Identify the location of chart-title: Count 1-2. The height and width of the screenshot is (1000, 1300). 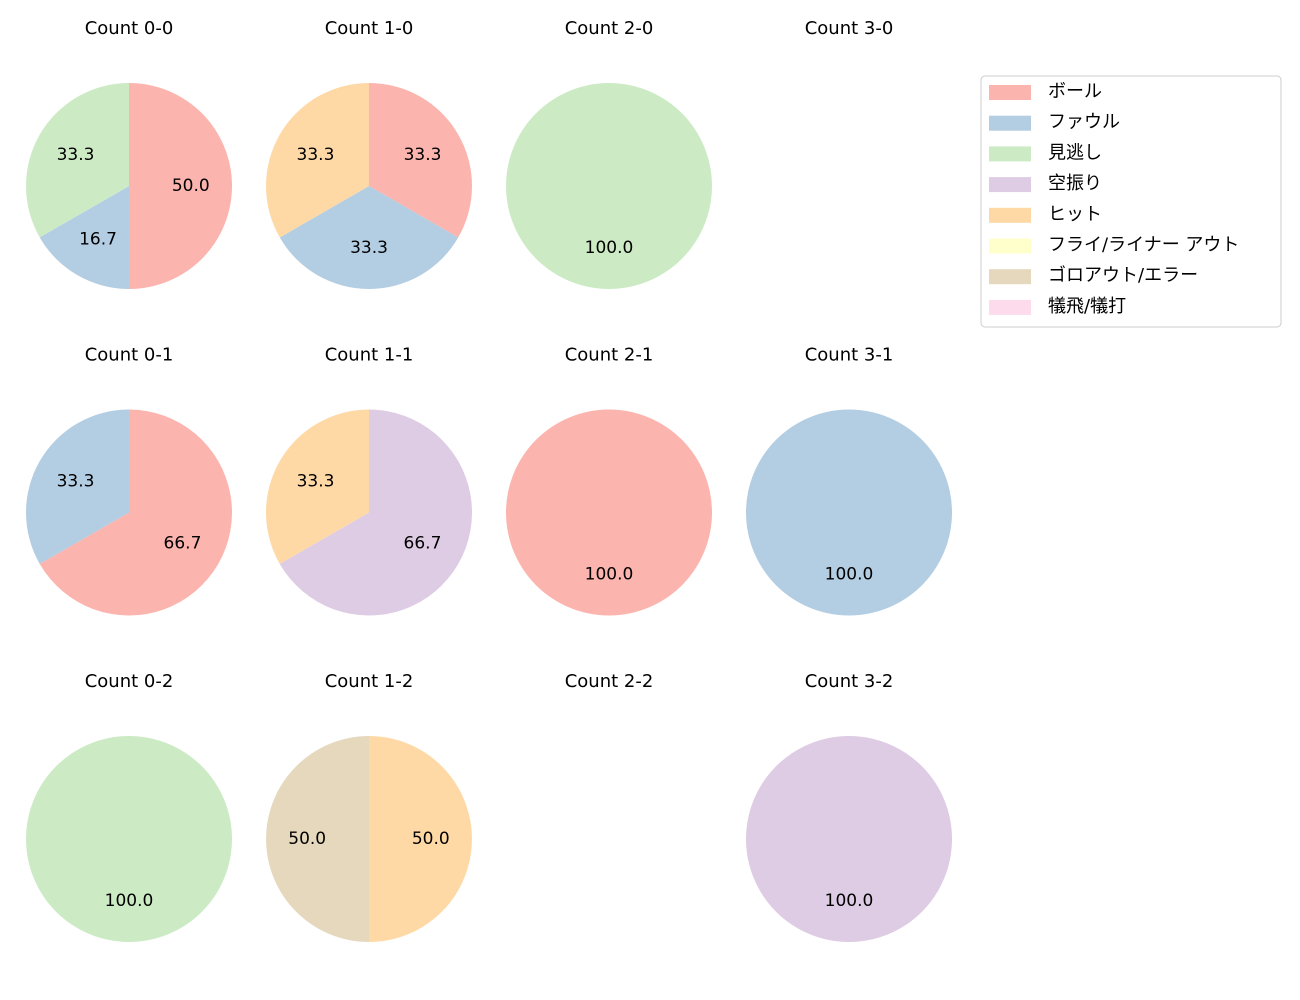
(369, 681).